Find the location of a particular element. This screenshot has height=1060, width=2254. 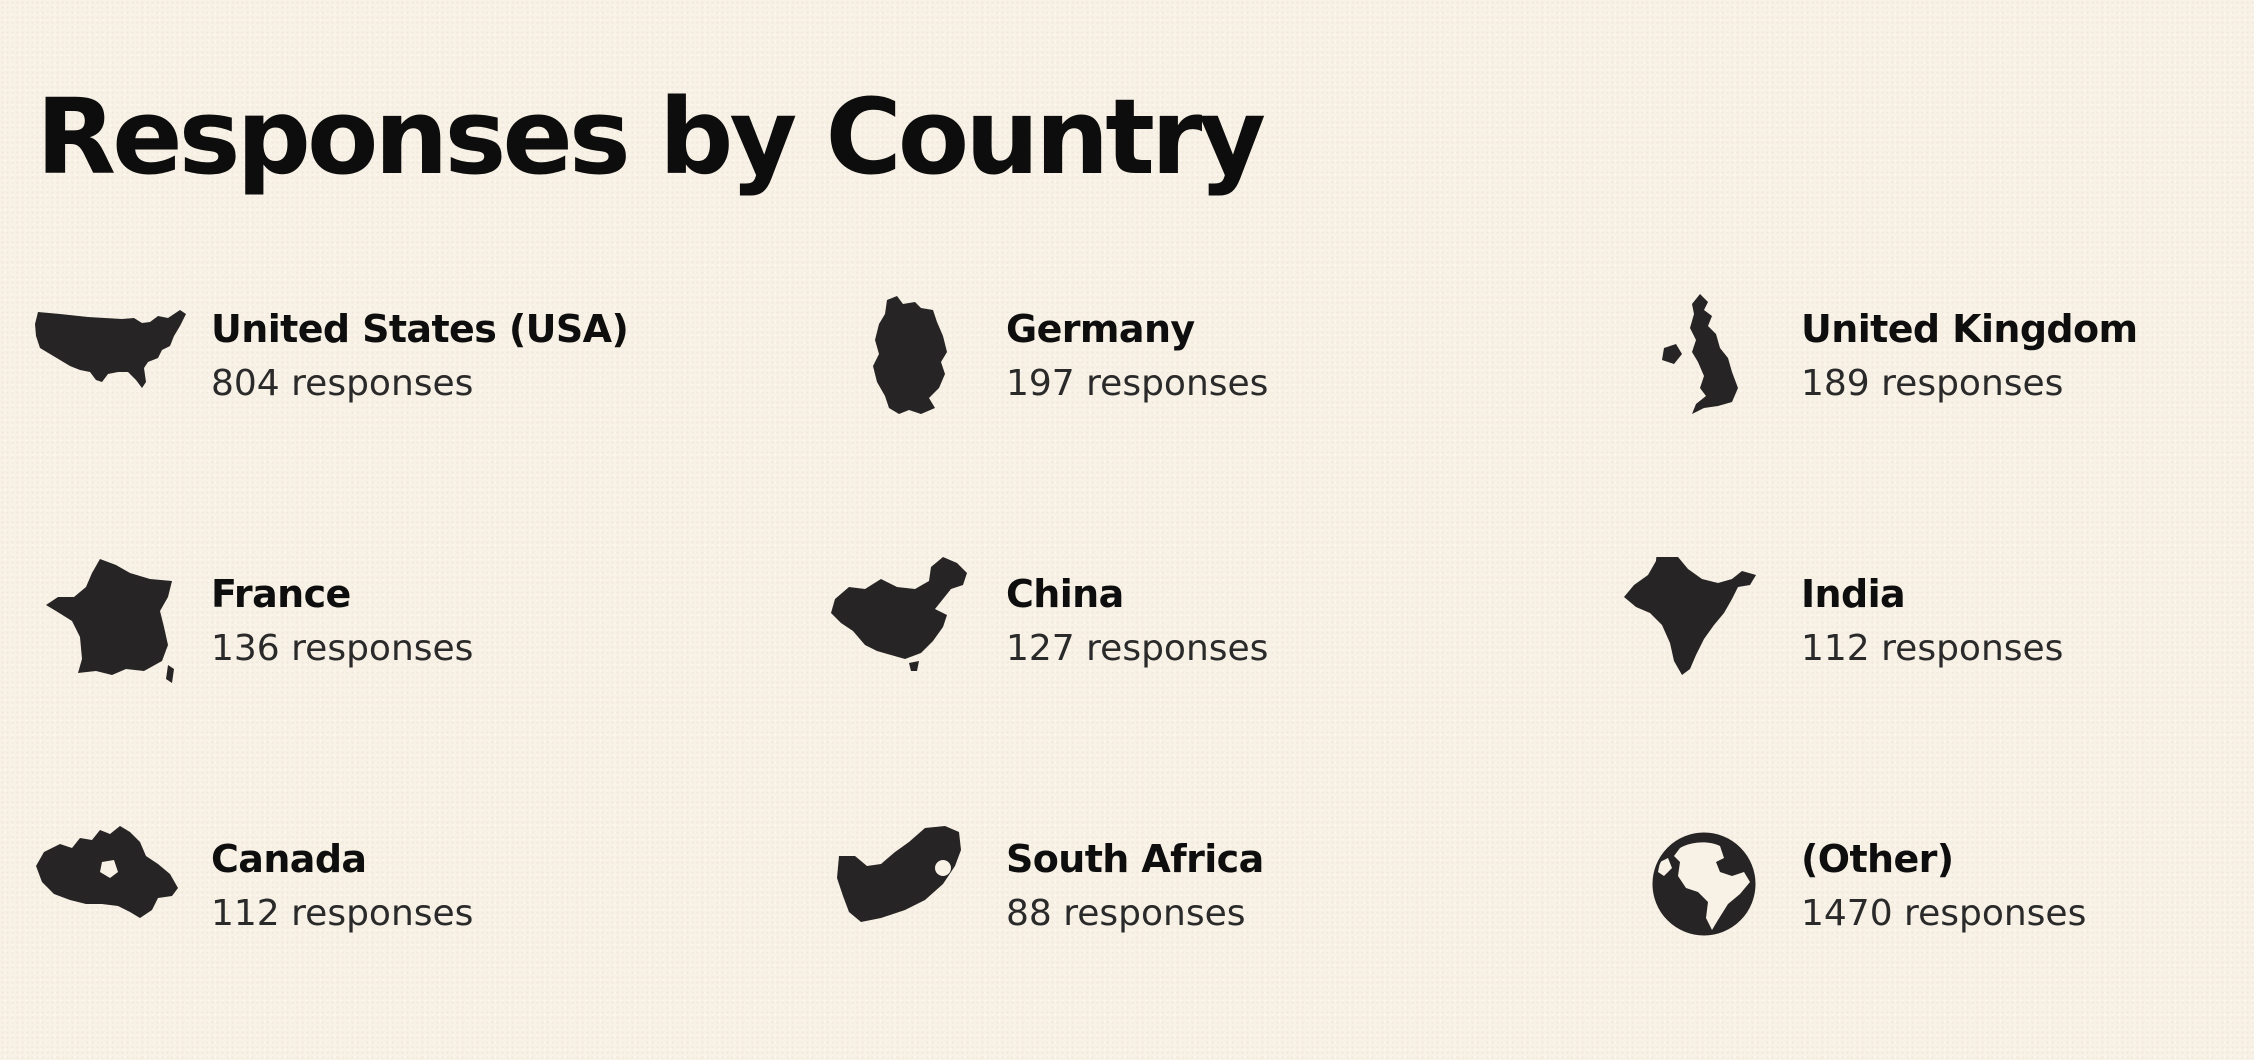

country-item-usa: United States (USA) 804 responses is located at coordinates (380, 372).